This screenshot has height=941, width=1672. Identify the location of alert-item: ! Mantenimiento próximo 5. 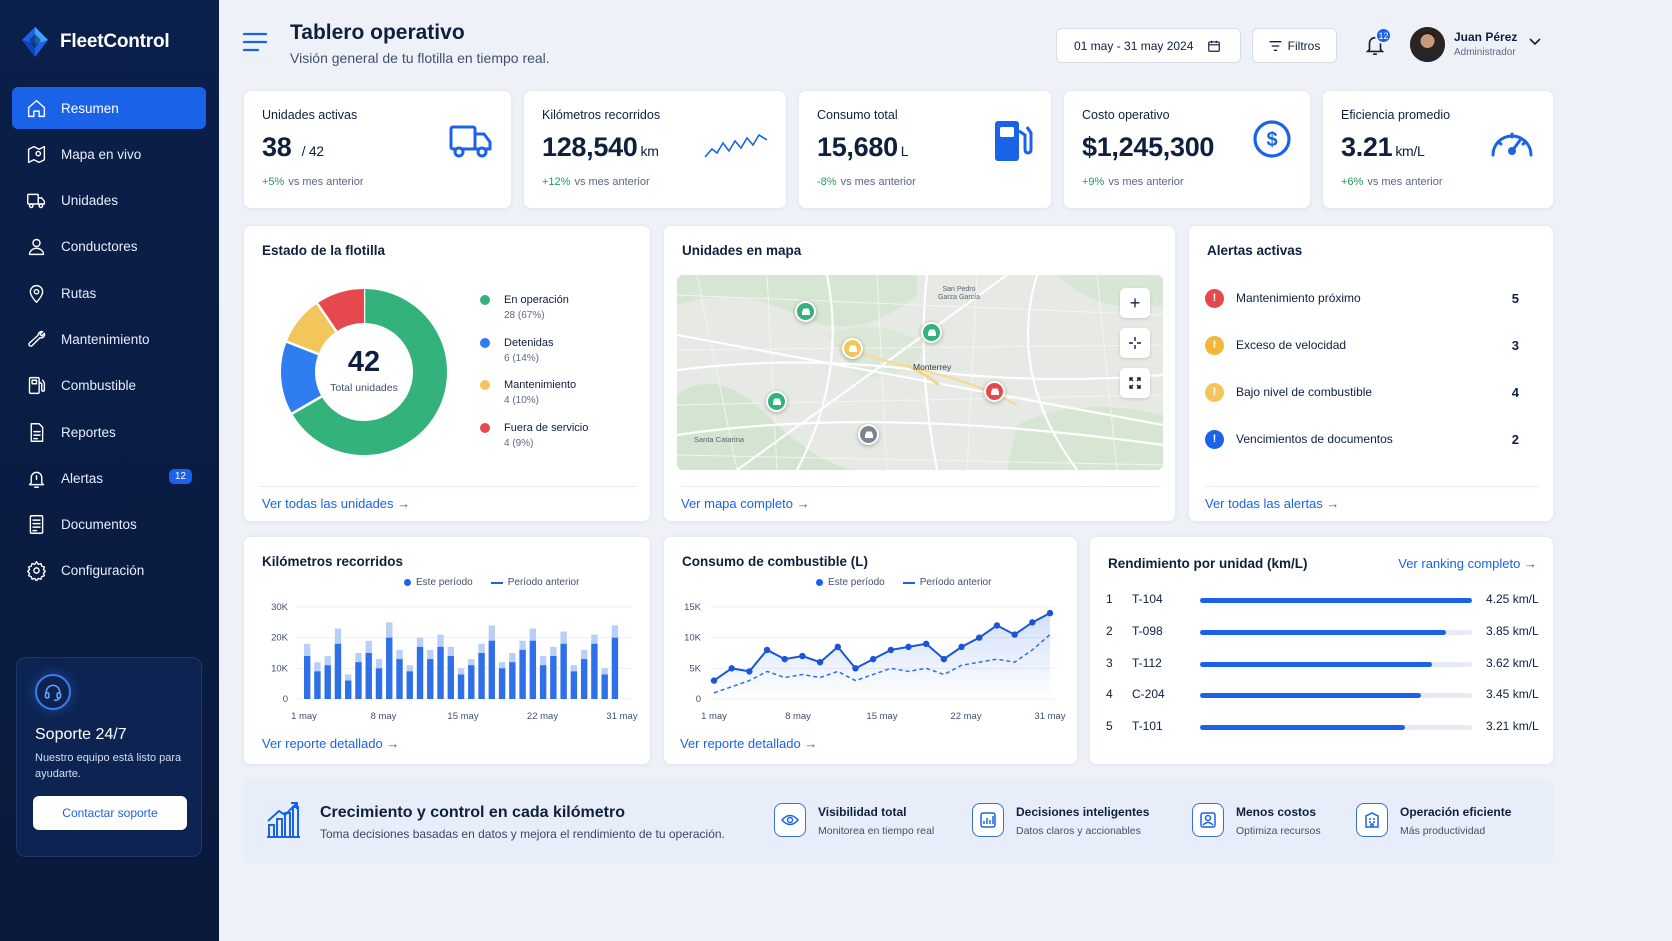
(1365, 298).